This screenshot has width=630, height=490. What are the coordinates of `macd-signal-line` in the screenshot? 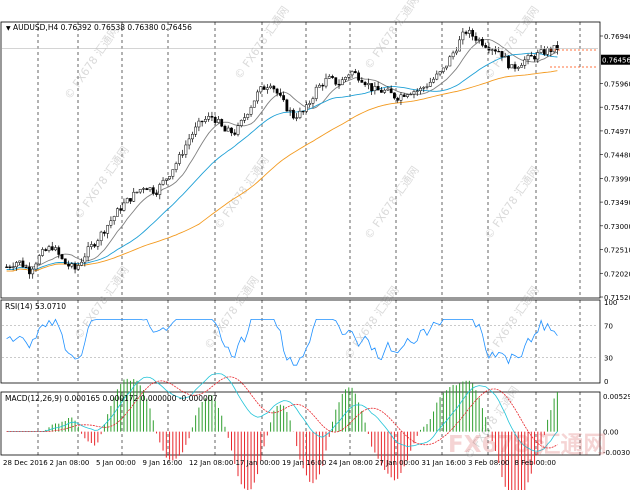 It's located at (282, 412).